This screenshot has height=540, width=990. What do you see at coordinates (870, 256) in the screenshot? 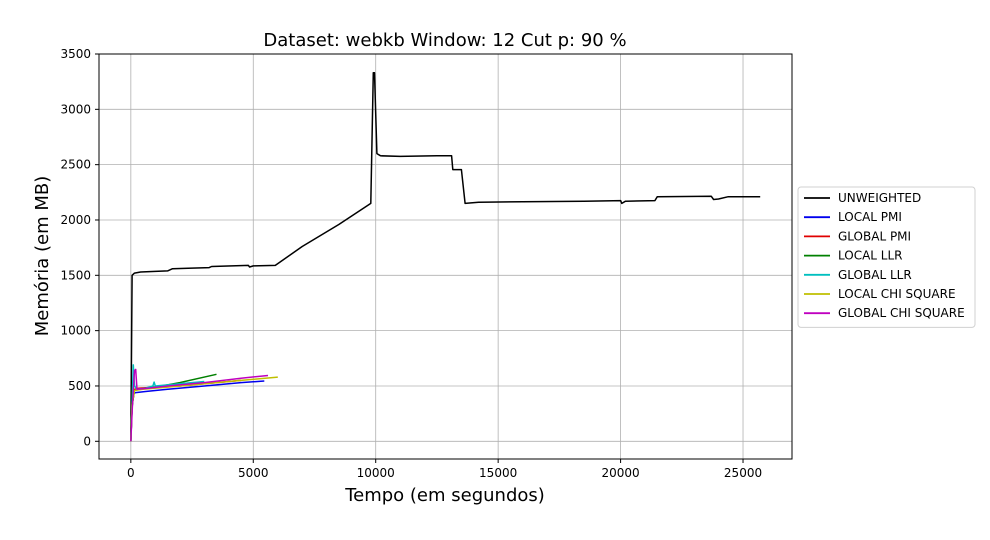
I see `legend-label: LOCAL LLR` at bounding box center [870, 256].